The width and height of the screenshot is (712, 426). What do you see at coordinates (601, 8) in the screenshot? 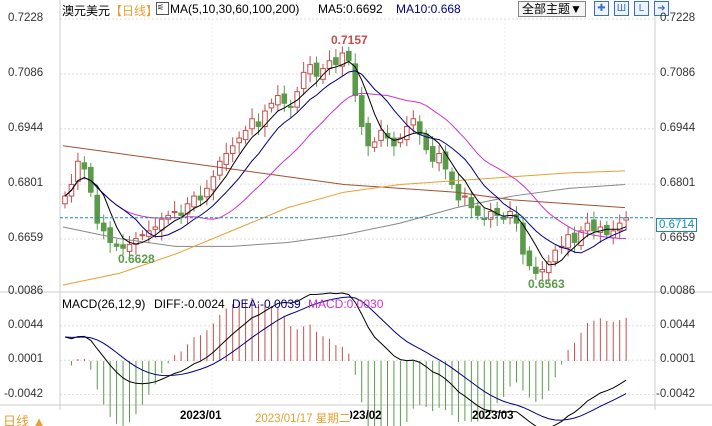
I see `crosshair-icon: ✚` at bounding box center [601, 8].